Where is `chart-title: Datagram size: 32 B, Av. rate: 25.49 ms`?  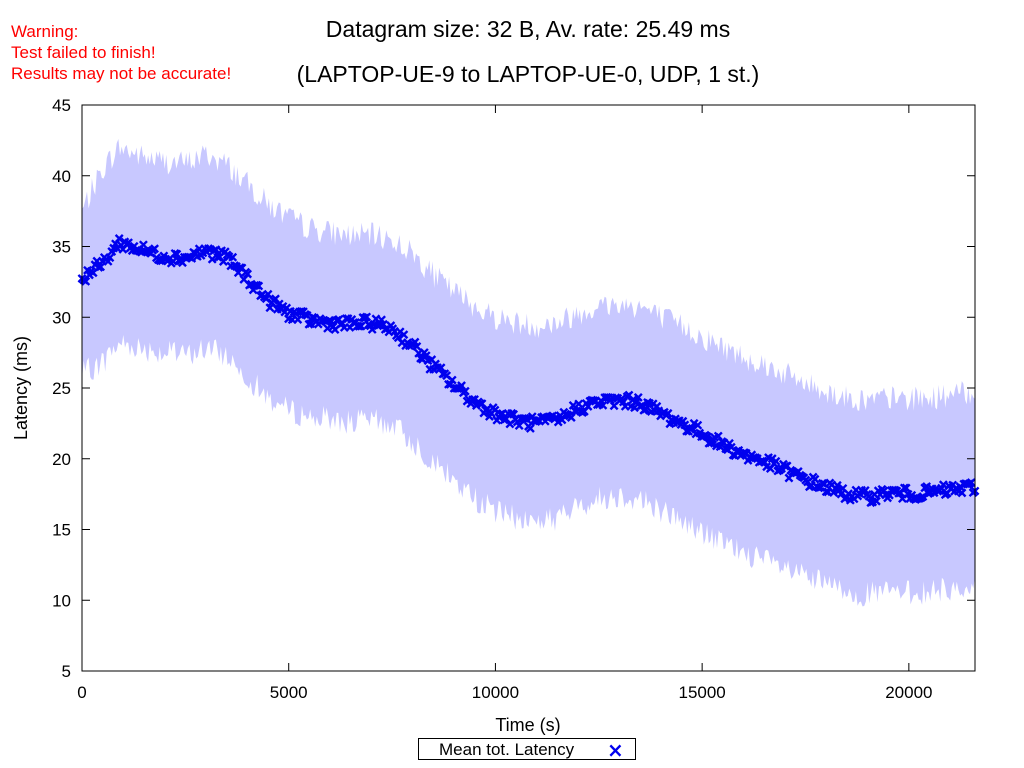 chart-title: Datagram size: 32 B, Av. rate: 25.49 ms is located at coordinates (528, 29).